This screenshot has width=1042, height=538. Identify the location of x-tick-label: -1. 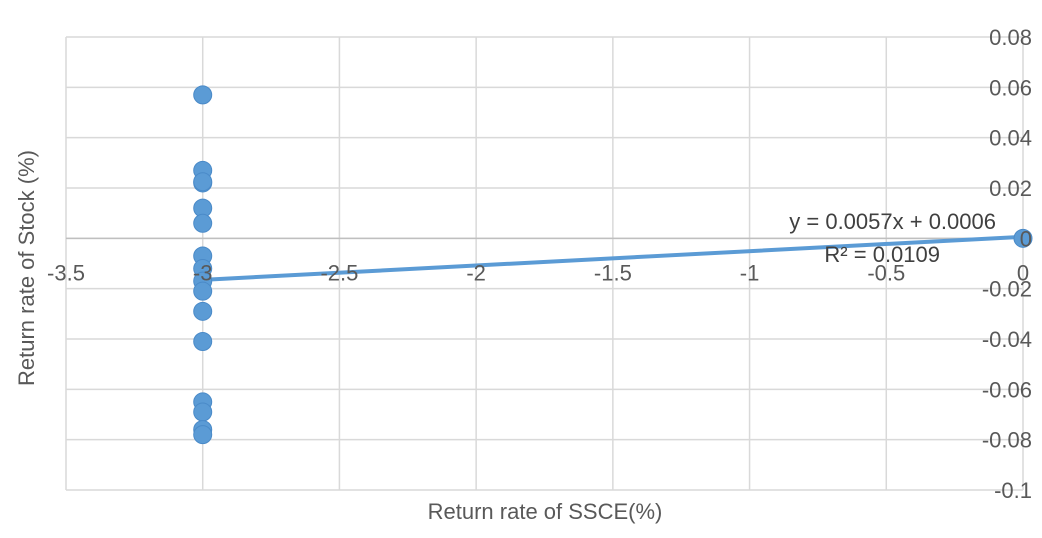
(750, 272).